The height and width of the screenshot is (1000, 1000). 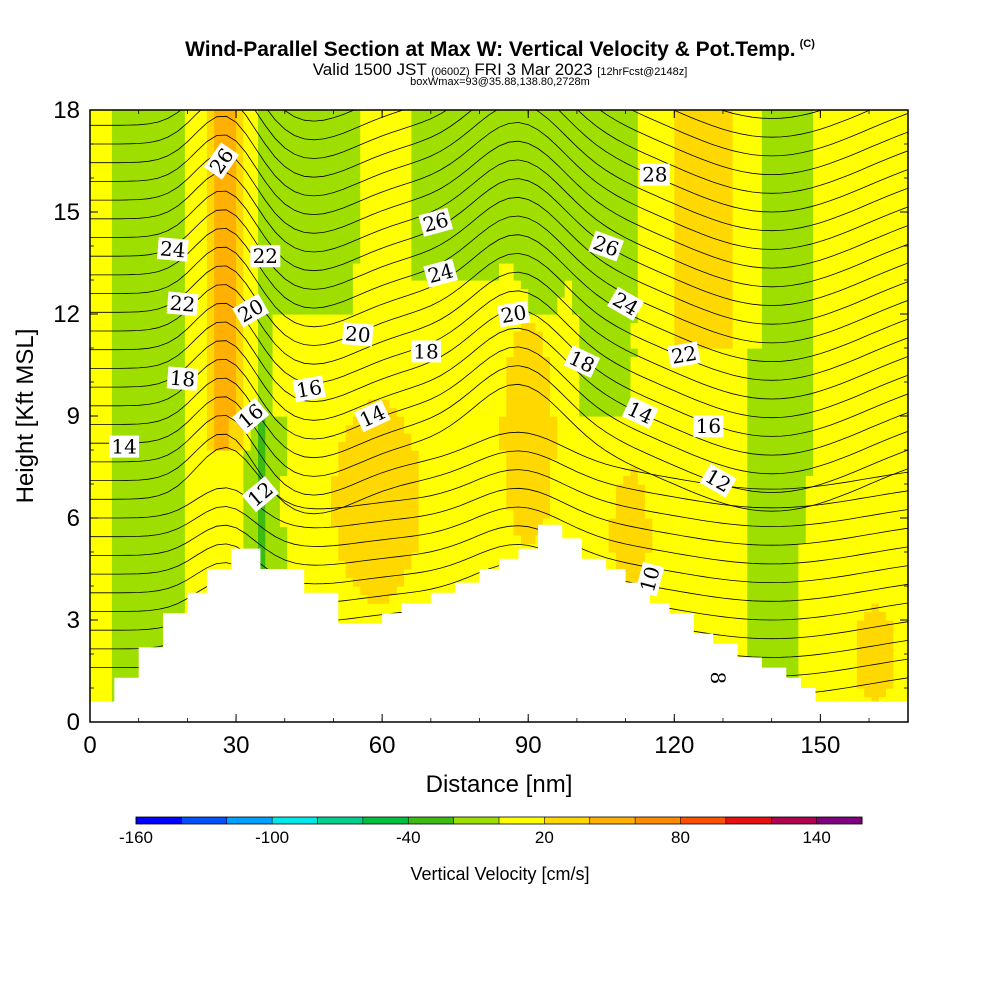 I want to click on colorbar-label: Vertical Velocity [cm/s], so click(x=499, y=874).